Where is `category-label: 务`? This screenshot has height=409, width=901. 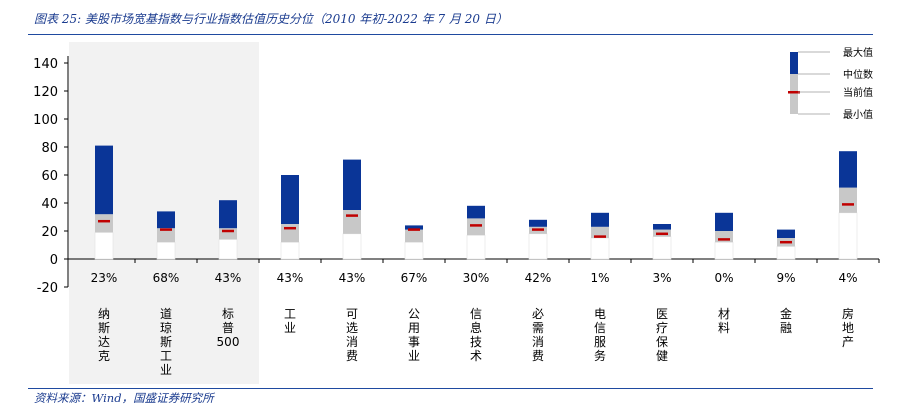
category-label: 务 is located at coordinates (600, 355).